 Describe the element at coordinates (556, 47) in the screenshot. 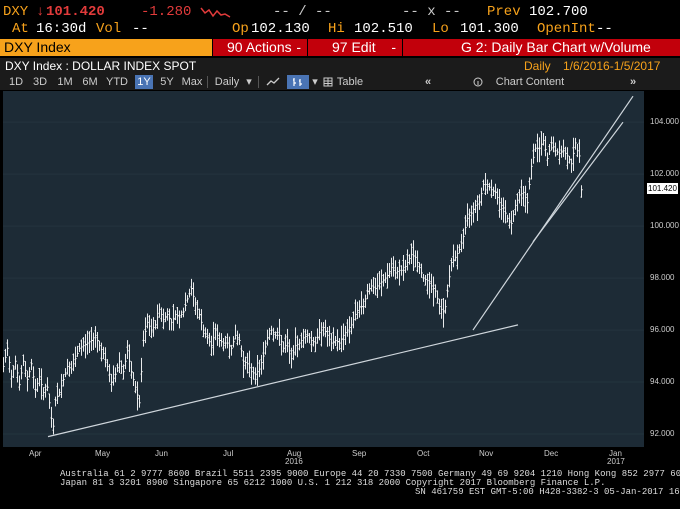

I see `graph-title: G 2: Daily Bar Chart w/Volume` at that location.